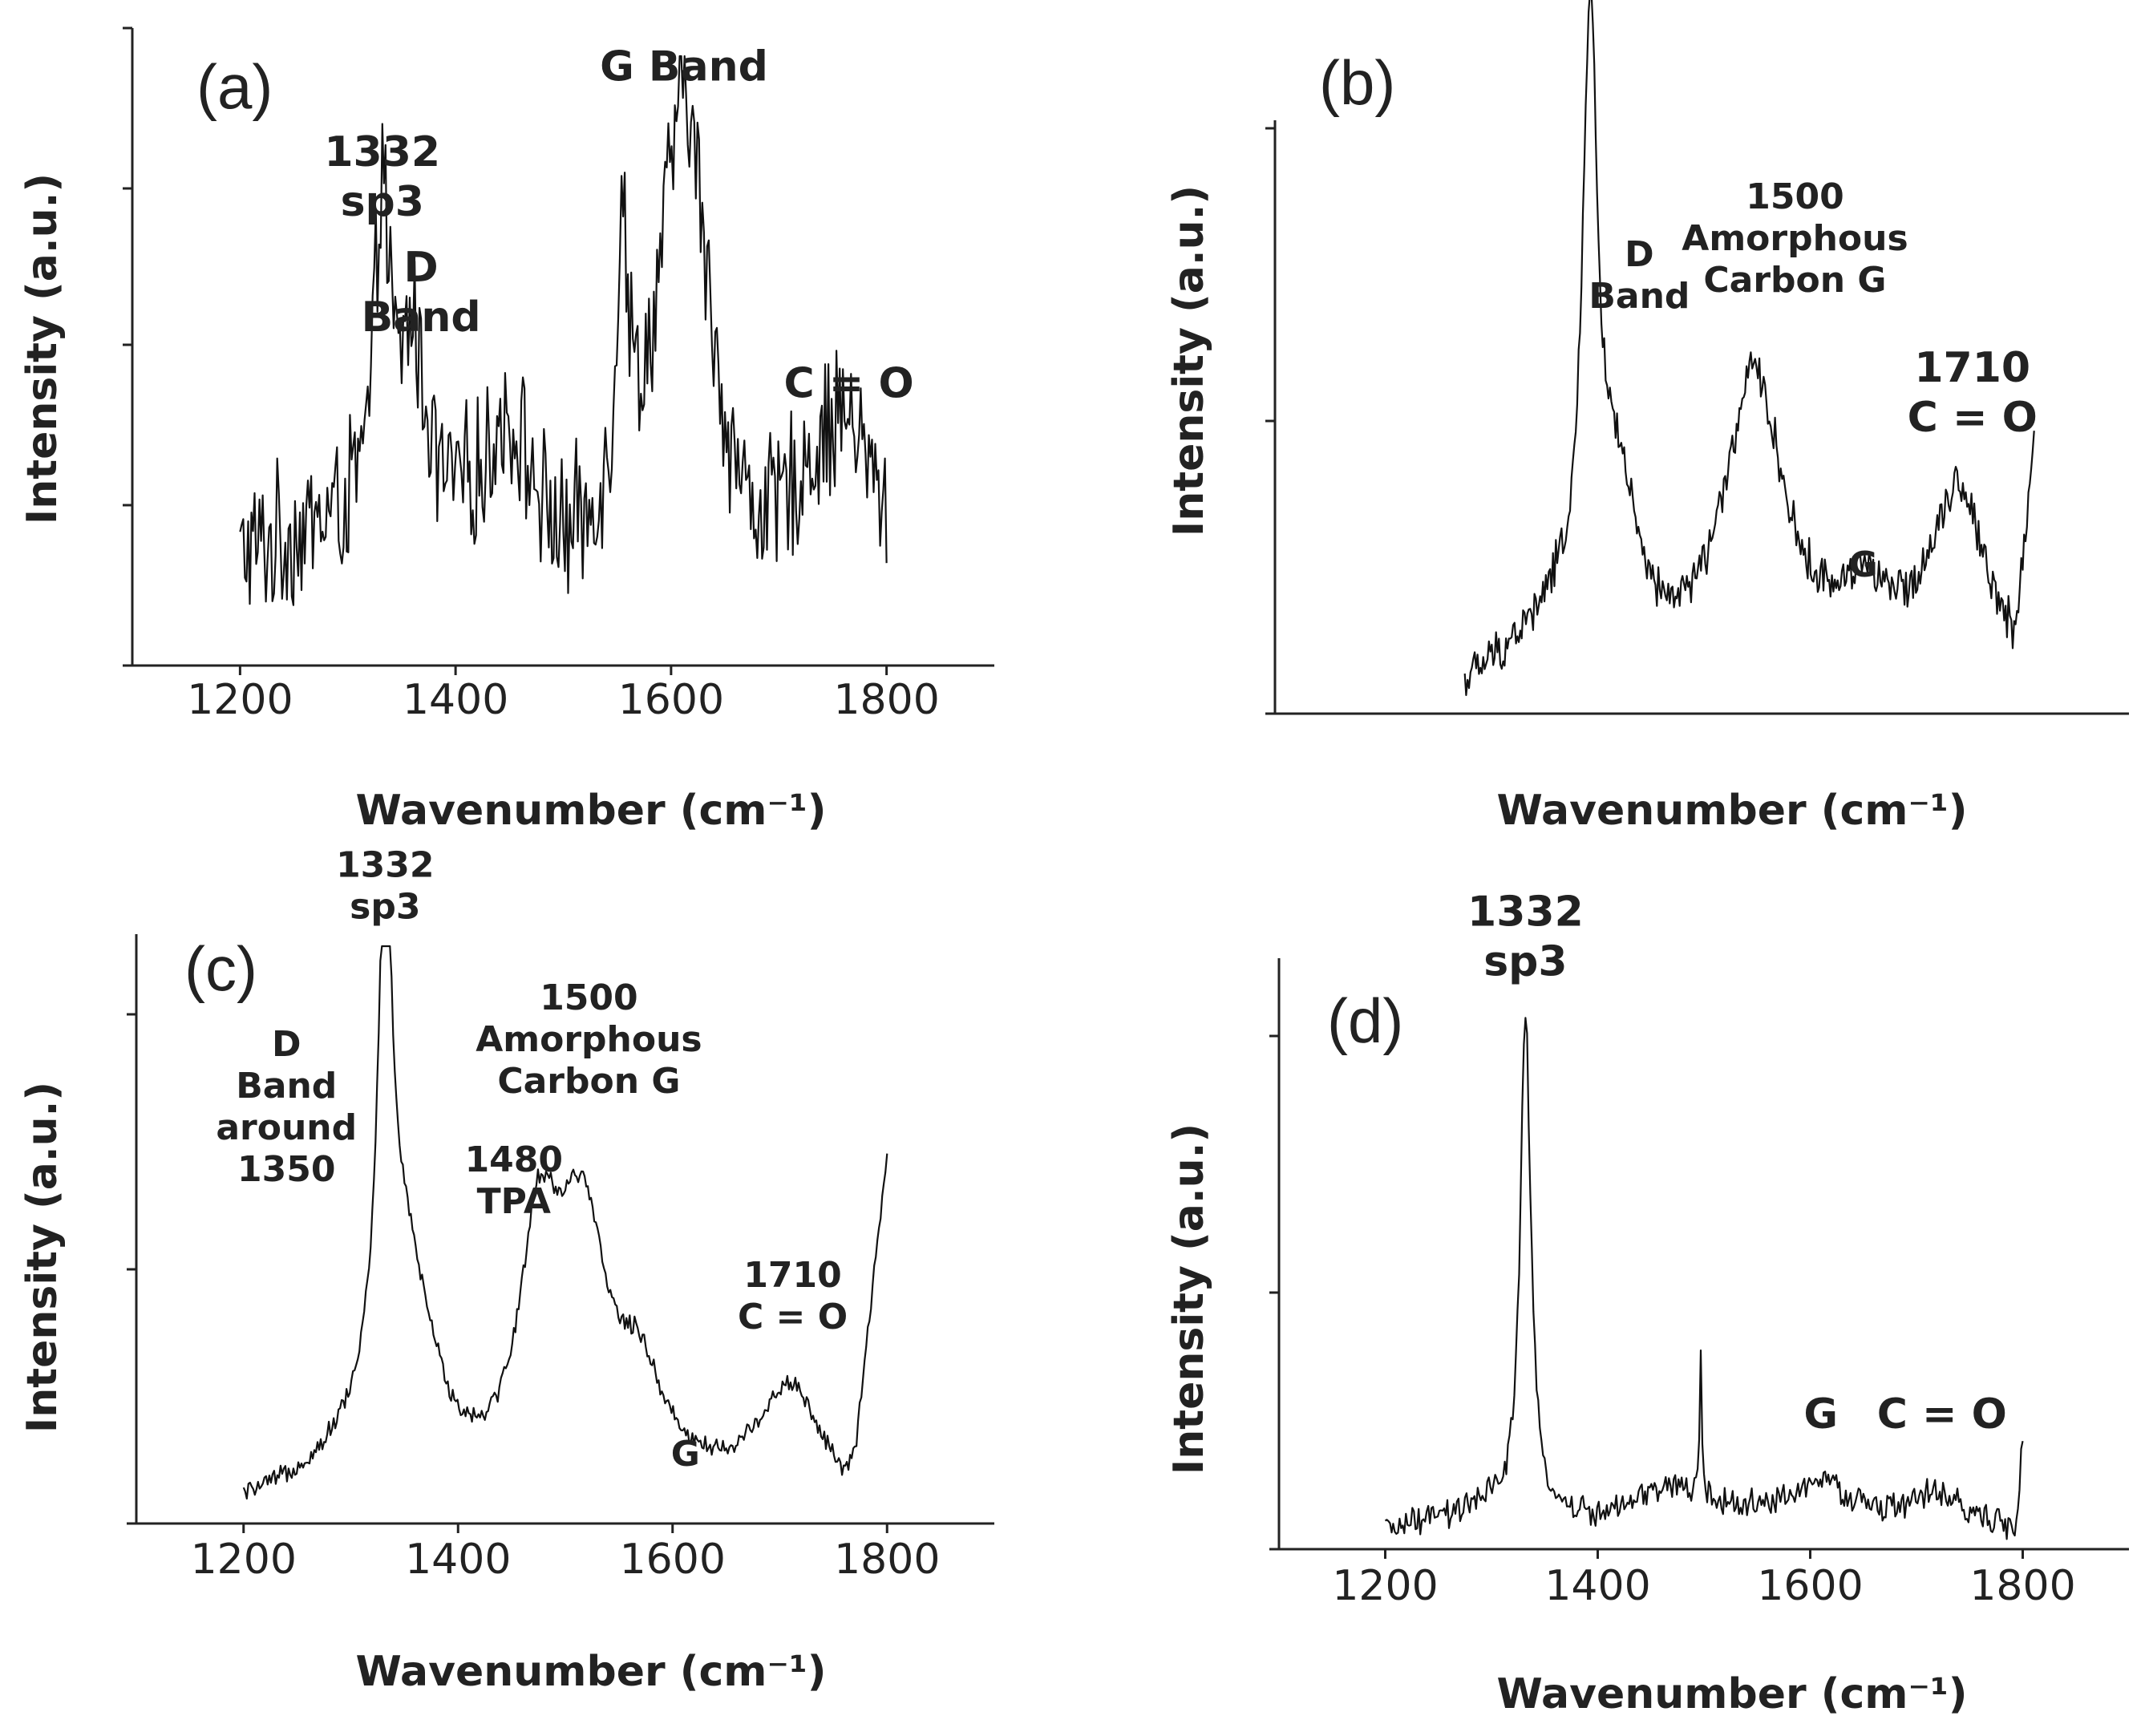 Image resolution: width=2145 pixels, height=1736 pixels. What do you see at coordinates (286, 1127) in the screenshot?
I see `annotation-line: around` at bounding box center [286, 1127].